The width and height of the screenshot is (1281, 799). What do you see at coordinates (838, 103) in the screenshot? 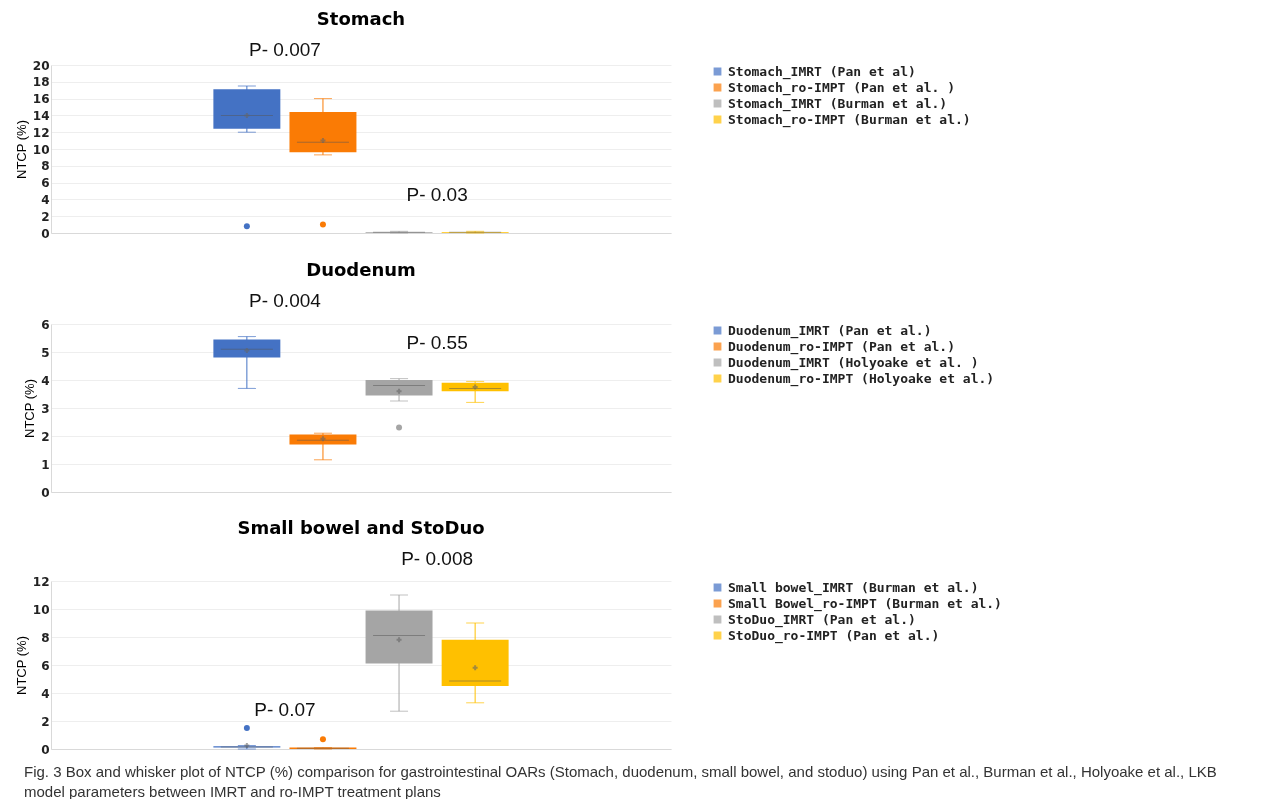
I see `legend-label: Stomach_IMRT (Burman et al.)` at bounding box center [838, 103].